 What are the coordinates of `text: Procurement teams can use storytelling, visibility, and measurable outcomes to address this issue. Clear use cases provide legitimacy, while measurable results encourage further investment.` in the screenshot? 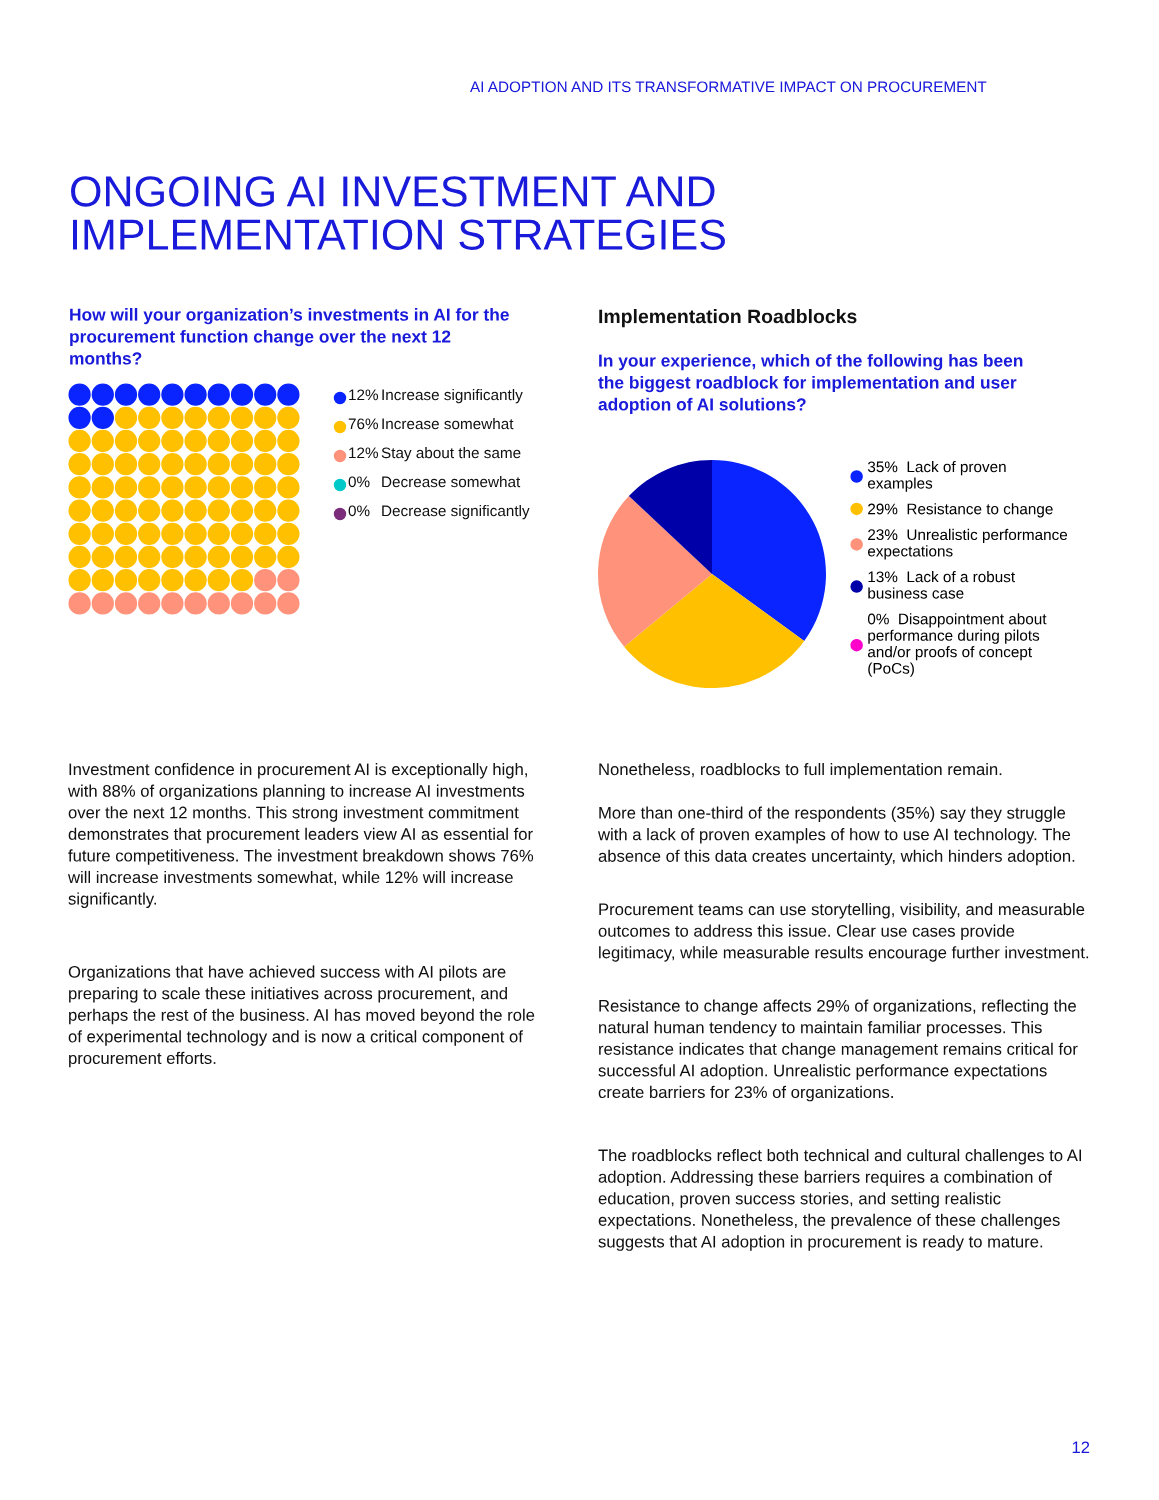 It's located at (843, 932).